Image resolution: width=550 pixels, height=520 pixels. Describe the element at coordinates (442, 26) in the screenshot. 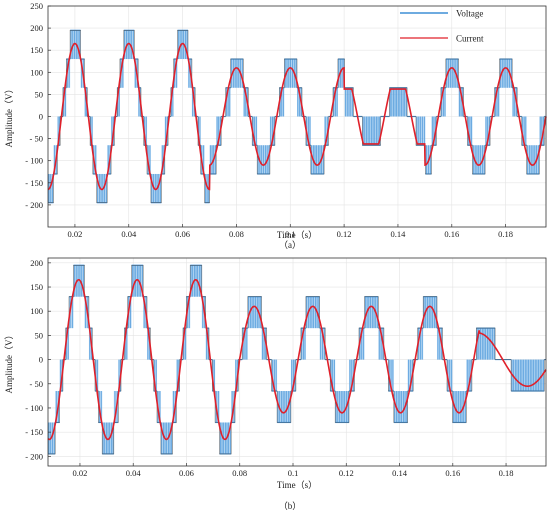

I see `legend: Voltage Current` at that location.